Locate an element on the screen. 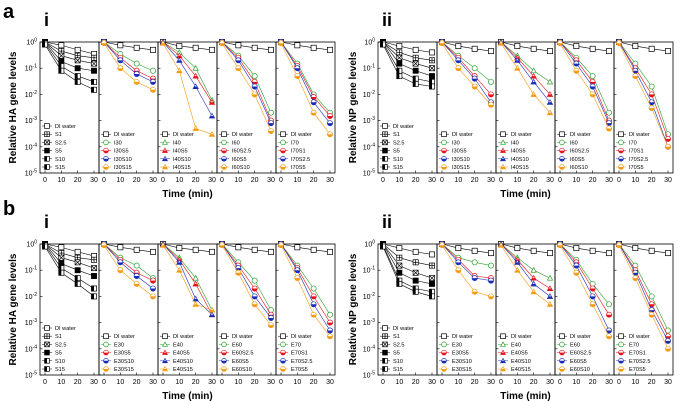  legend-label: S2.5 is located at coordinates (399, 143).